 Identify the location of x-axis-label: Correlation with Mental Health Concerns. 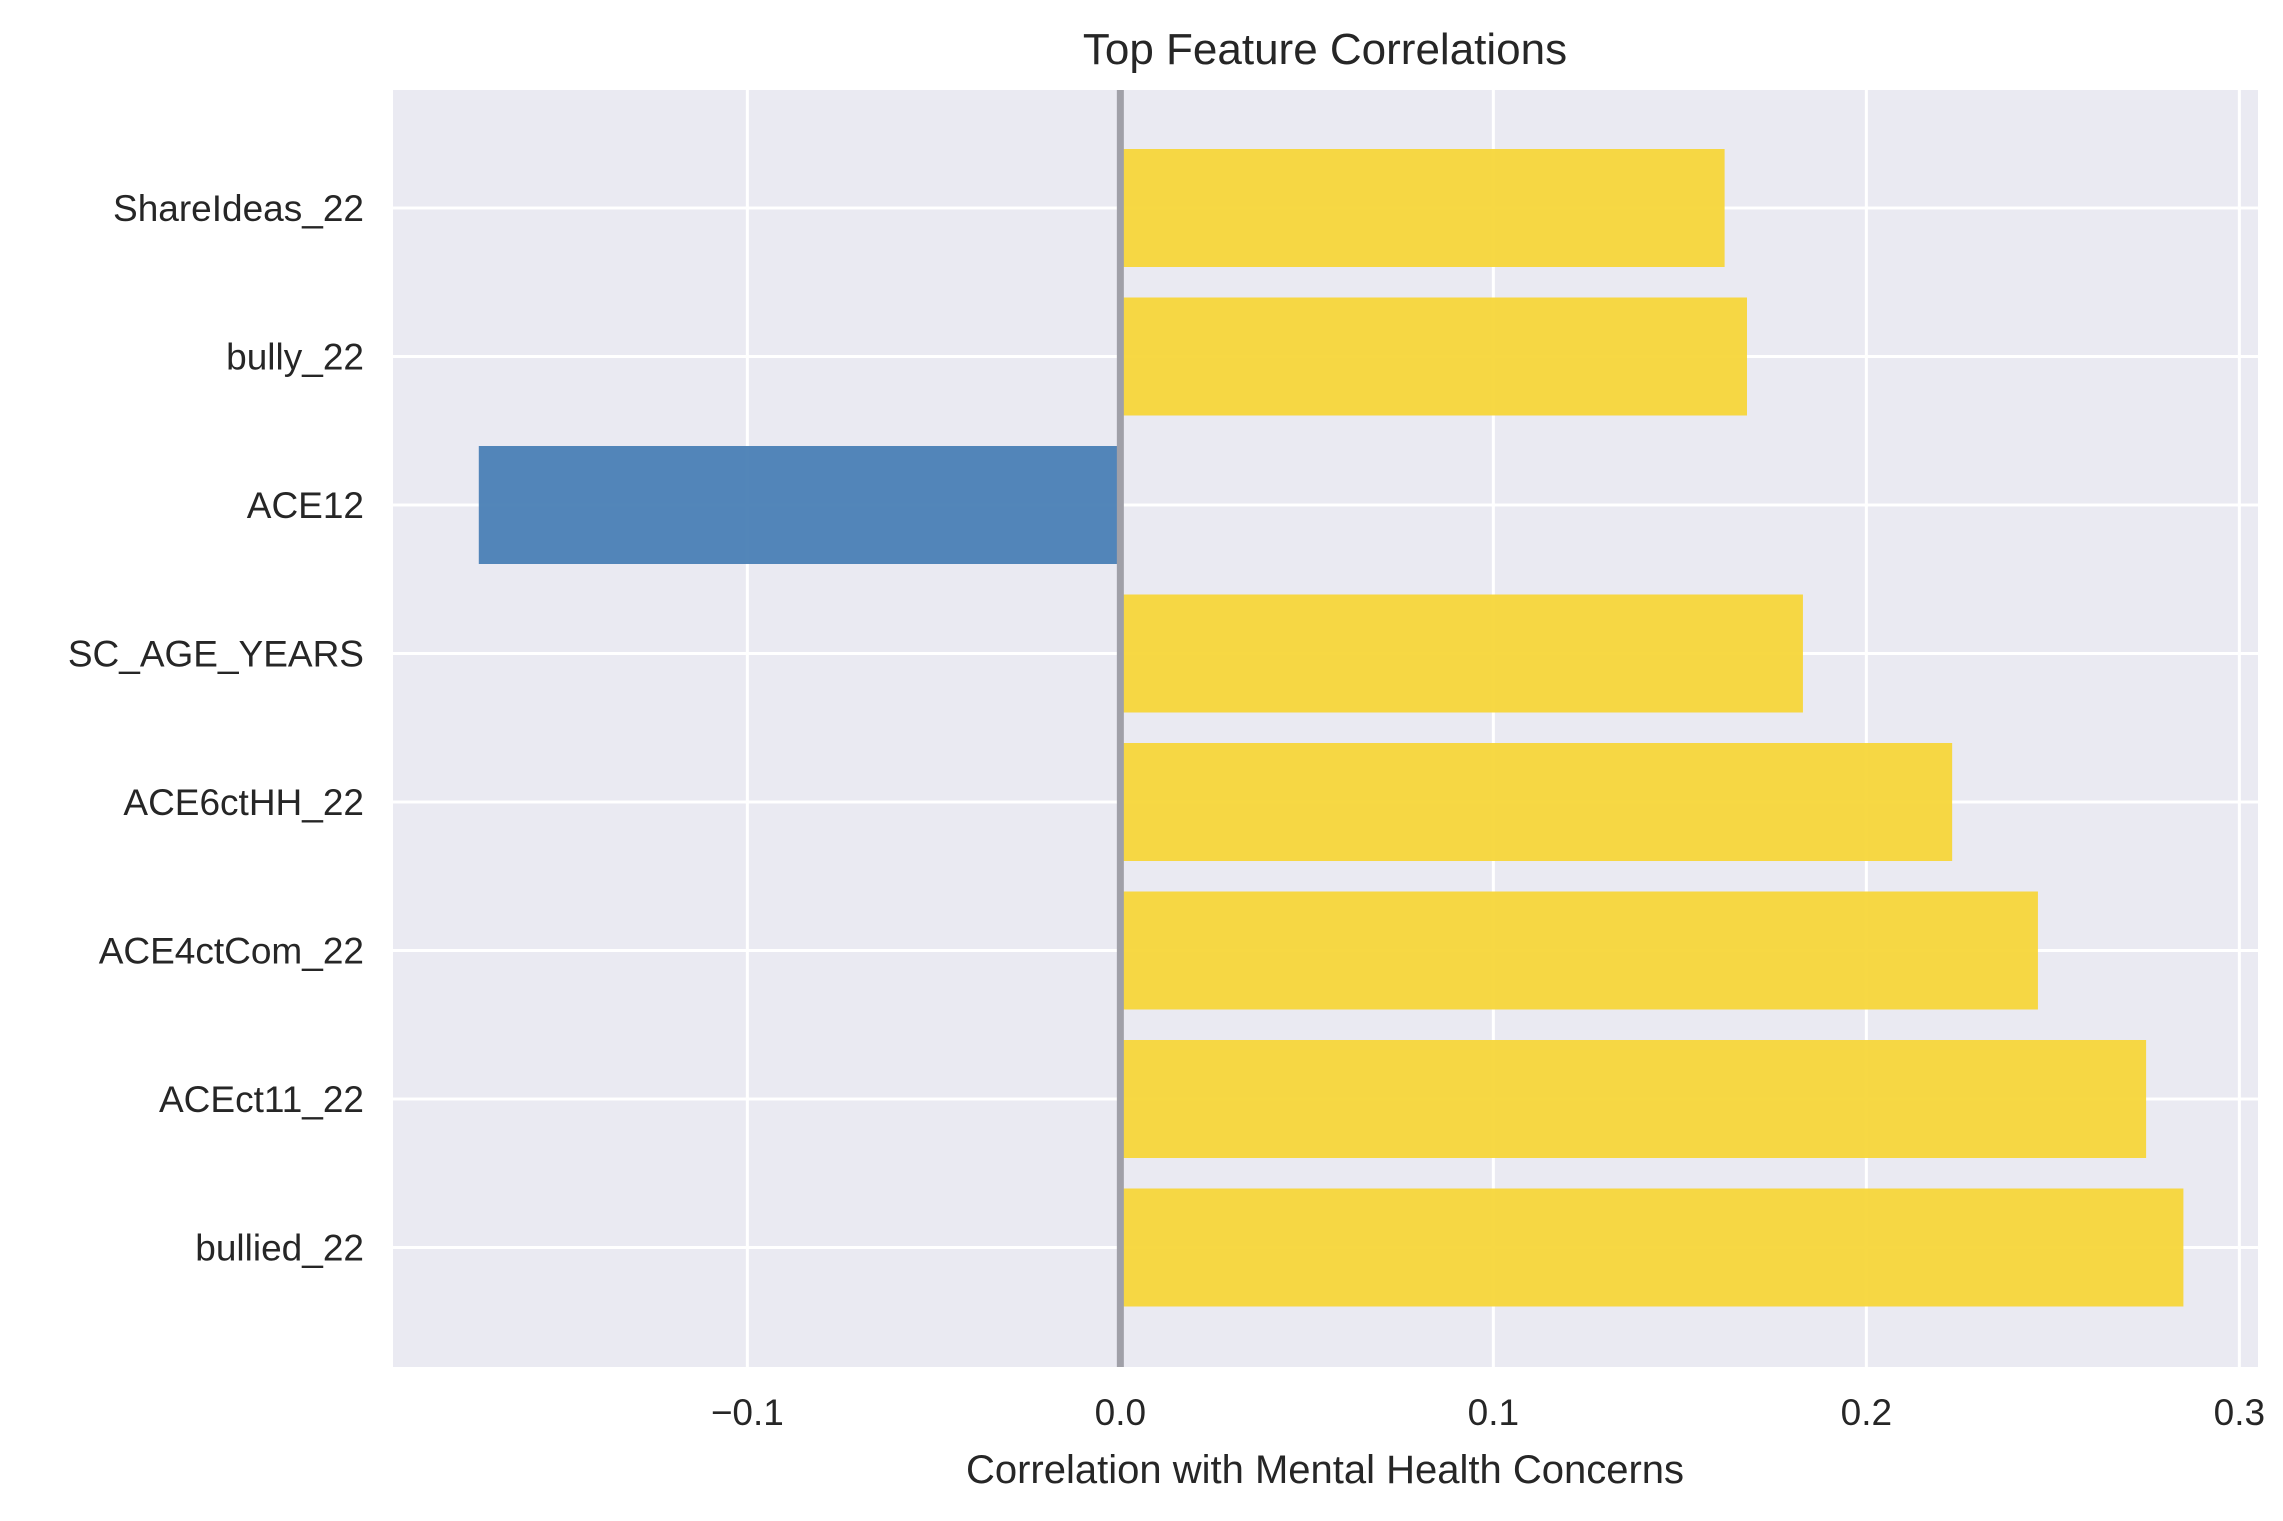
(1325, 1470).